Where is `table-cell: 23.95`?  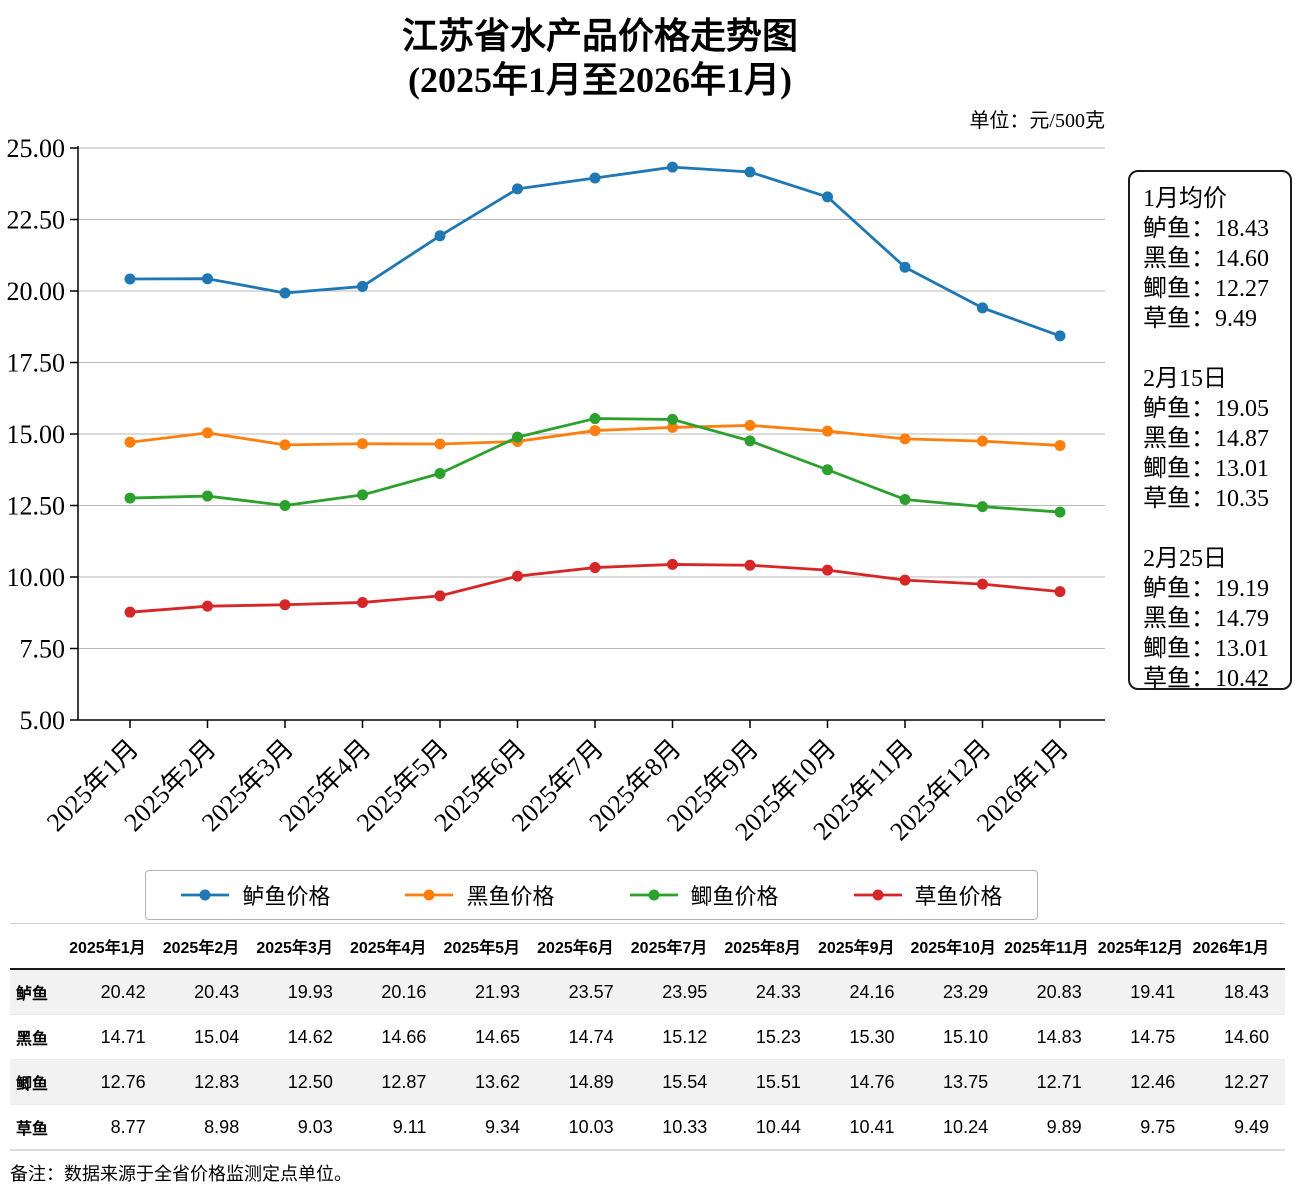
table-cell: 23.95 is located at coordinates (685, 991).